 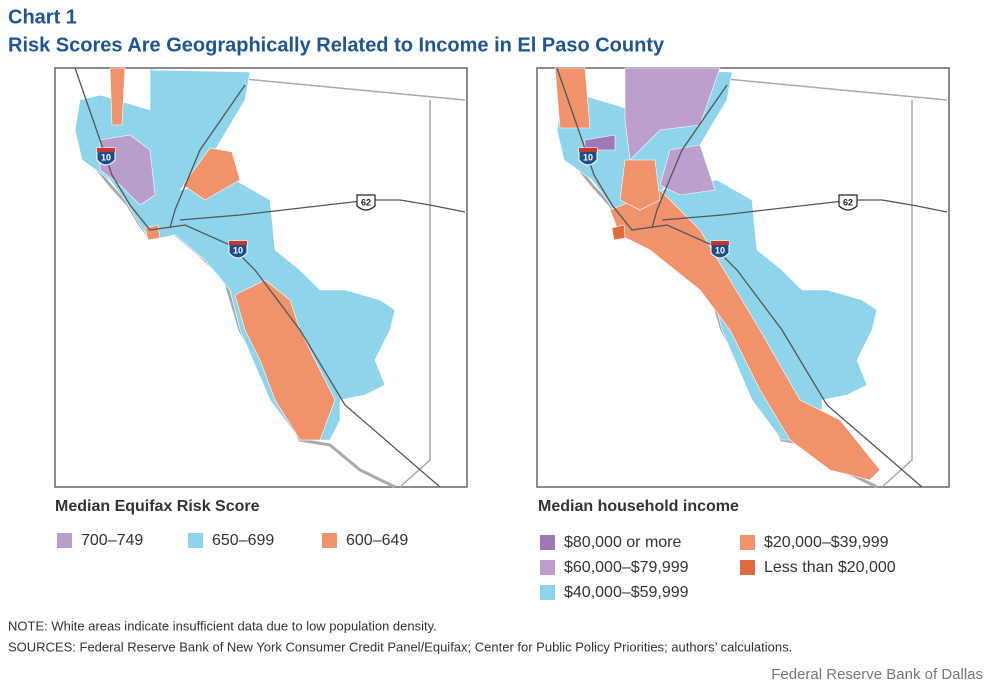 What do you see at coordinates (112, 540) in the screenshot?
I see `legend-label: 700–749` at bounding box center [112, 540].